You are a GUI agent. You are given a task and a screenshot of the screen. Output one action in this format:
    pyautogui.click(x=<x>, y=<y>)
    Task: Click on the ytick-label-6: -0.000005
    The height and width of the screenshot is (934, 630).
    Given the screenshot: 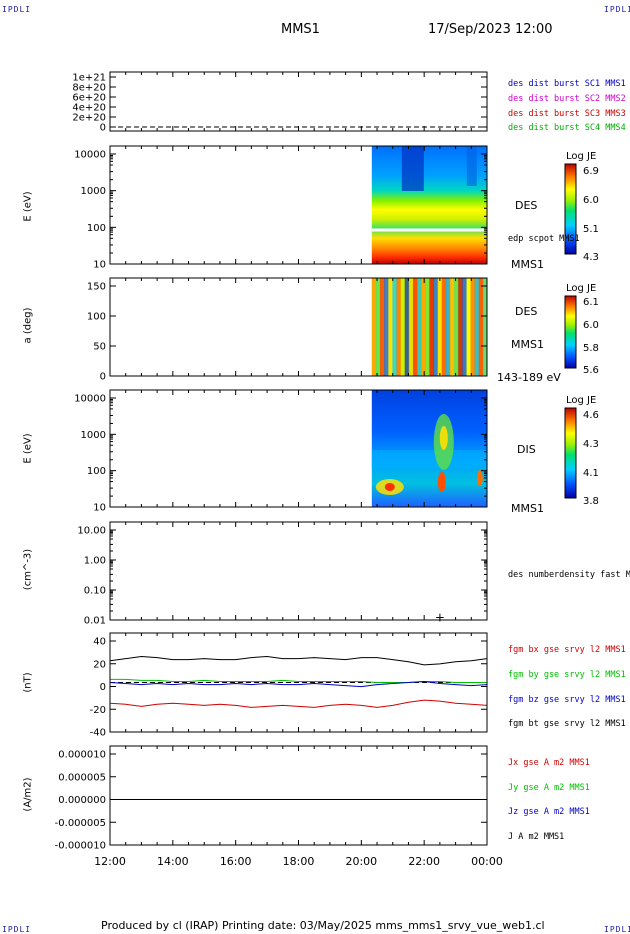 What is the action you would take?
    pyautogui.click(x=80, y=823)
    